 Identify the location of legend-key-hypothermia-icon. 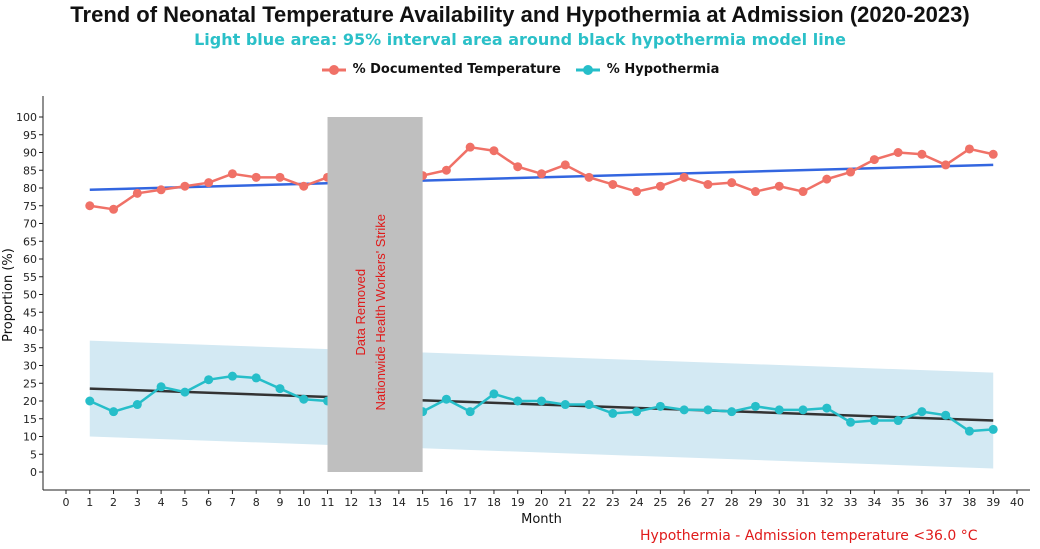
(587, 69).